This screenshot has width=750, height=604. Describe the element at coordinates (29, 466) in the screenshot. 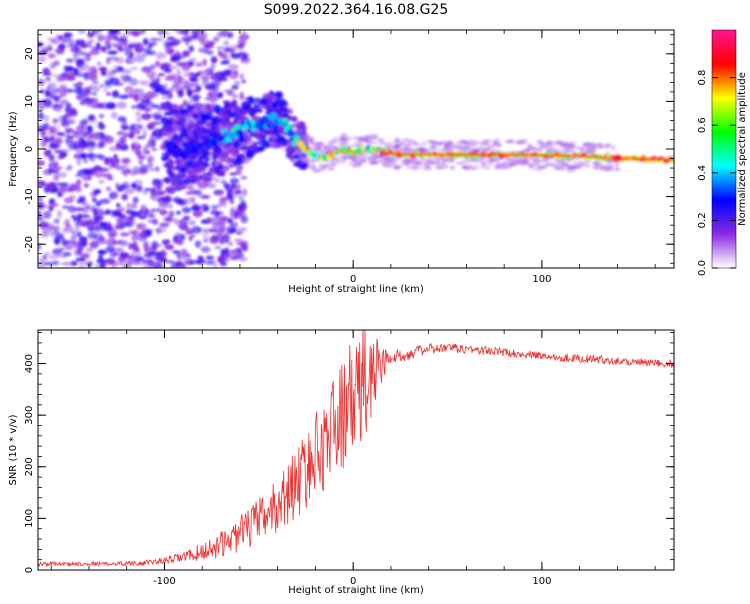

I see `y-tick-label: 200` at that location.